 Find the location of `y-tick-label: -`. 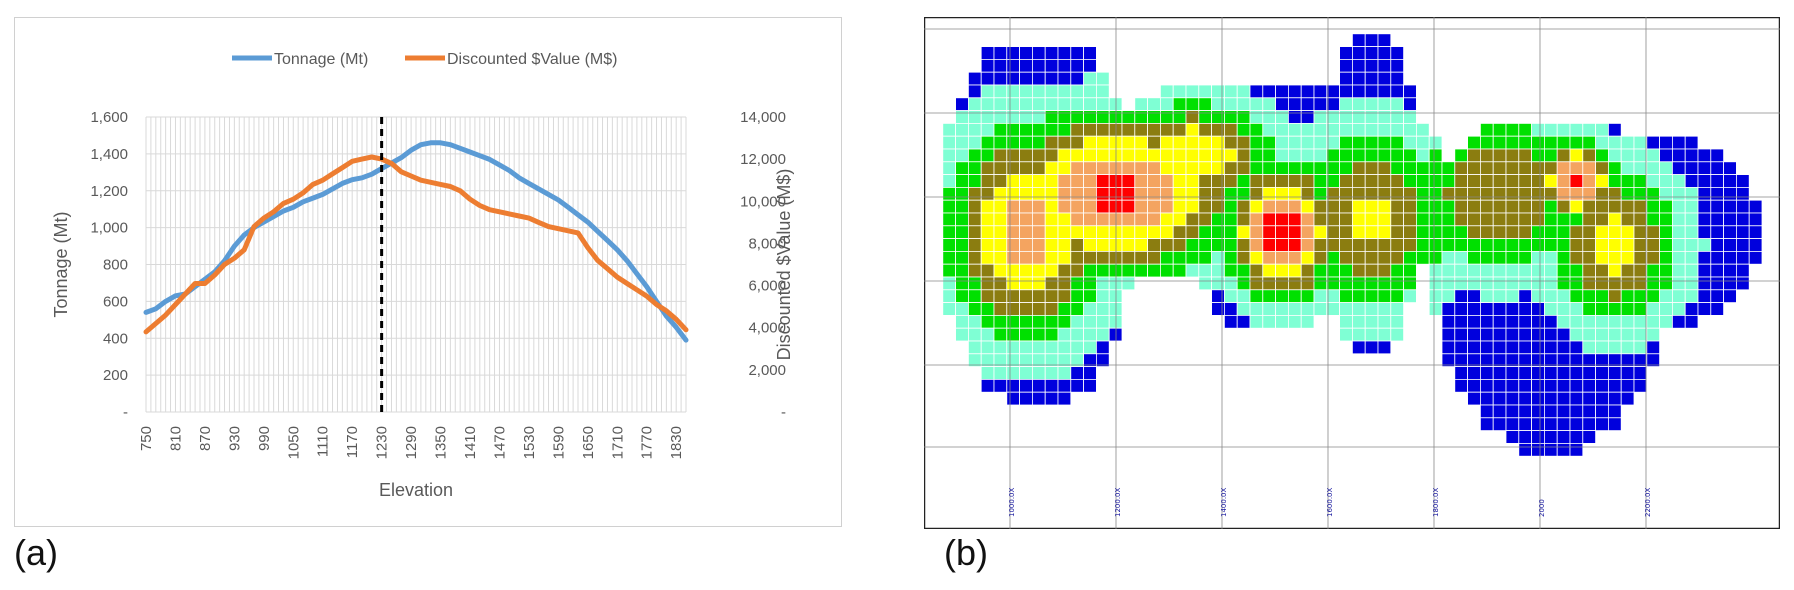

y-tick-label: - is located at coordinates (125, 412).